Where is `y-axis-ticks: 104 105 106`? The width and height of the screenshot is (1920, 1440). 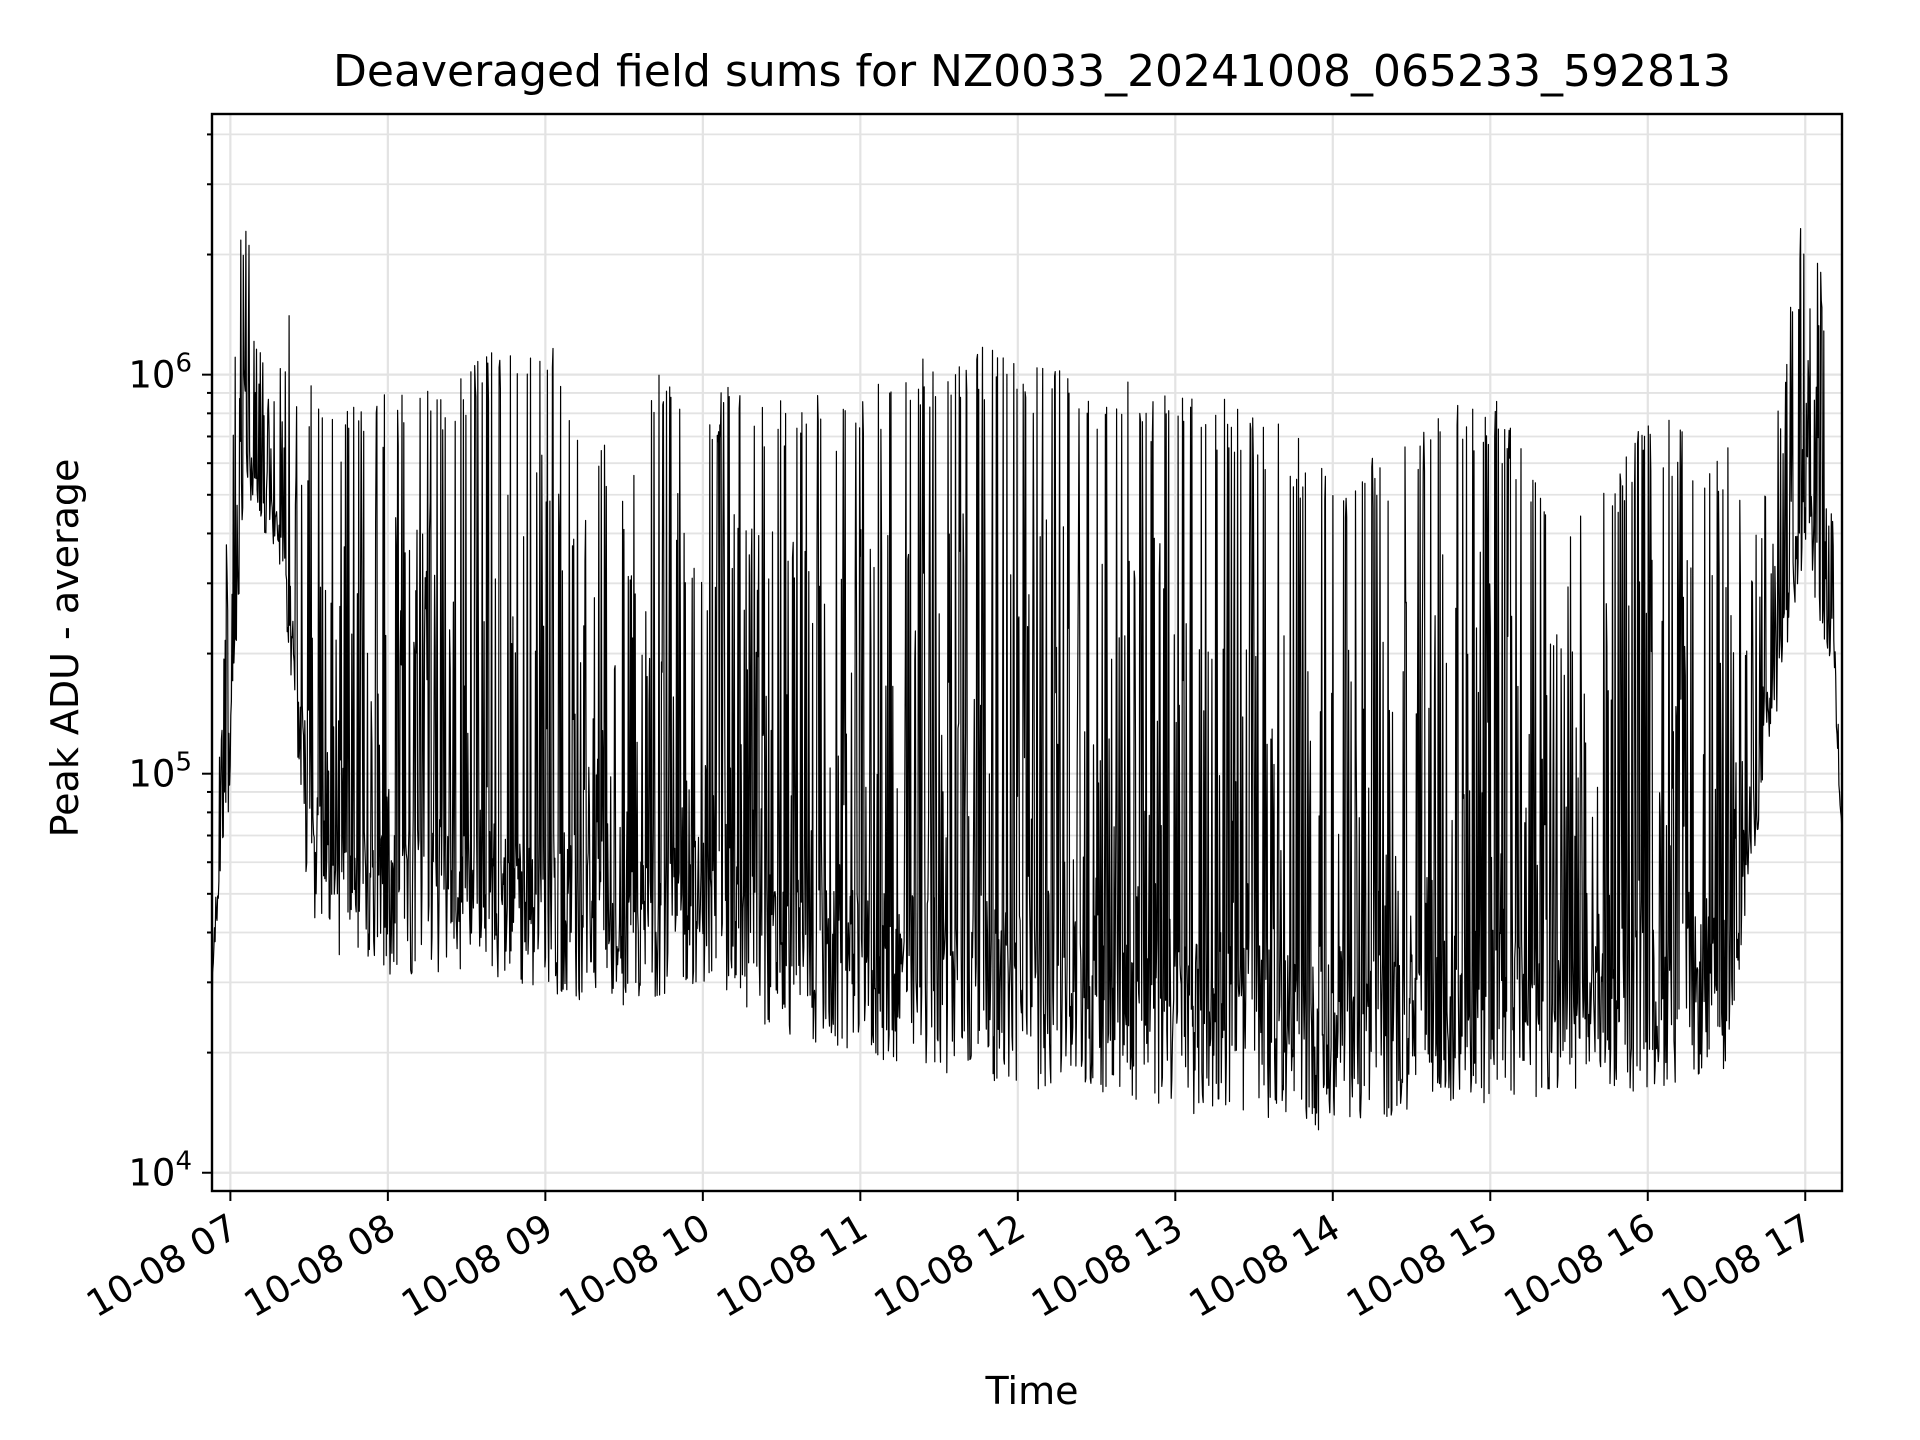
y-axis-ticks: 104 105 106 is located at coordinates (170, 664).